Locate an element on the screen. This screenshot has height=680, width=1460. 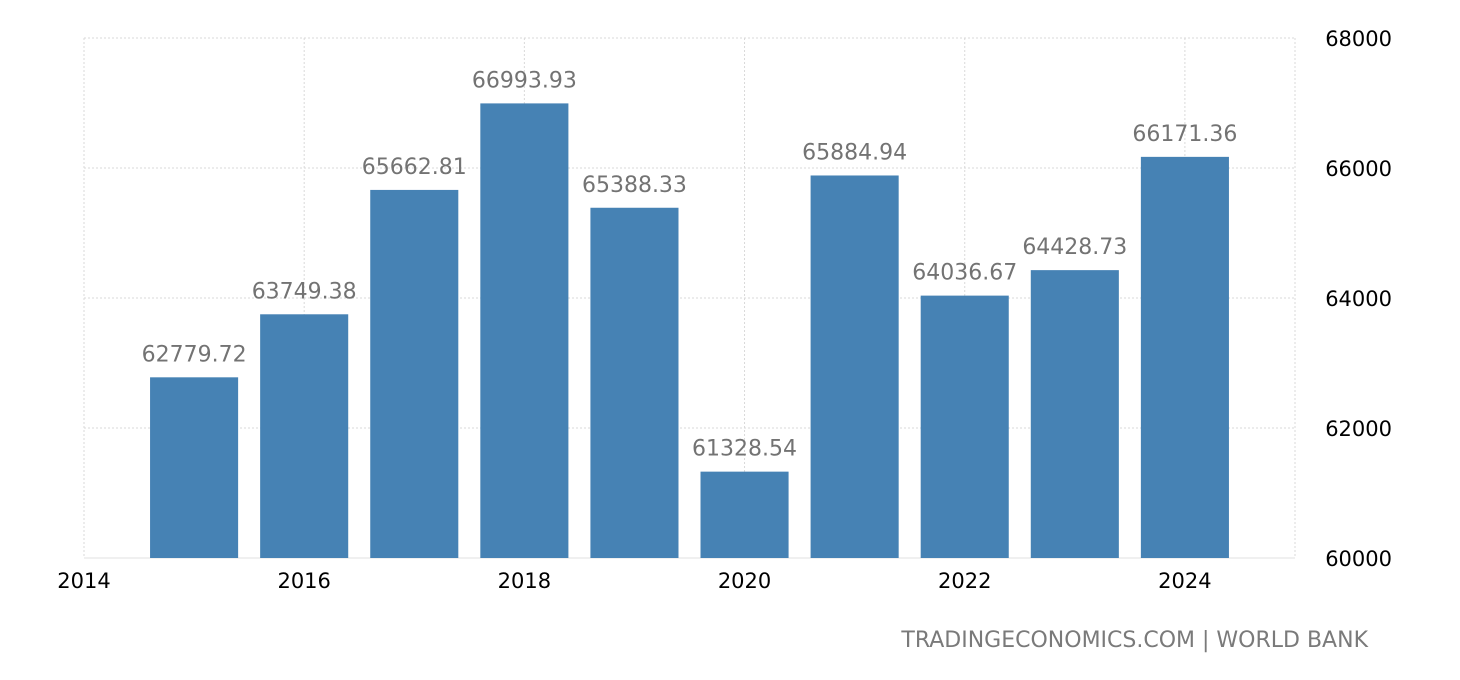
x-tick-label: 2020 is located at coordinates (744, 581).